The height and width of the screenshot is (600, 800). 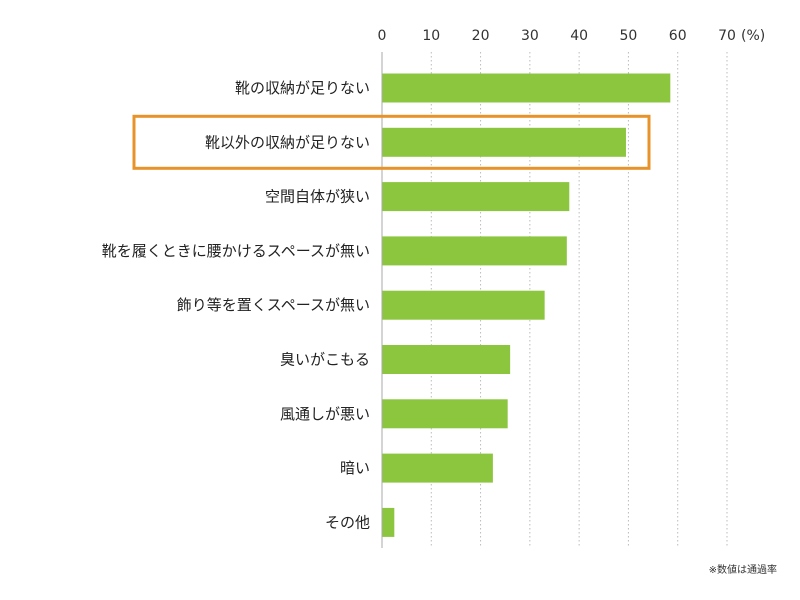 What do you see at coordinates (347, 522) in the screenshot?
I see `category-label: その他` at bounding box center [347, 522].